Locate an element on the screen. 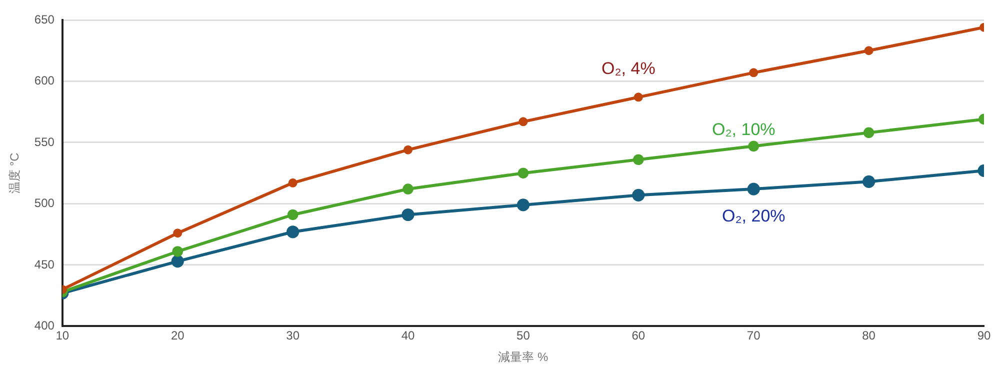 The height and width of the screenshot is (373, 1000). y-tick-label: 600 is located at coordinates (44, 81).